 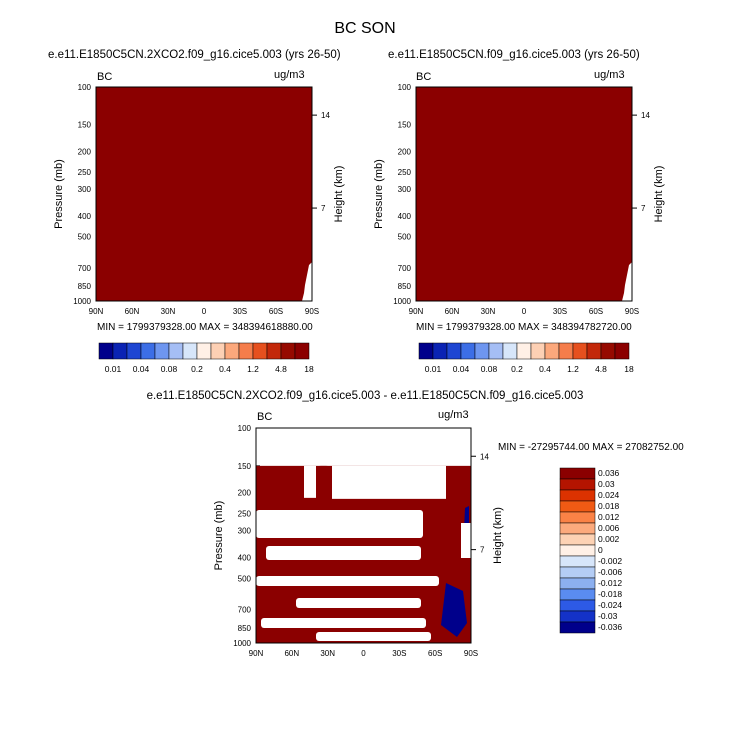 I want to click on panel1-units: ug/m3, so click(x=289, y=75).